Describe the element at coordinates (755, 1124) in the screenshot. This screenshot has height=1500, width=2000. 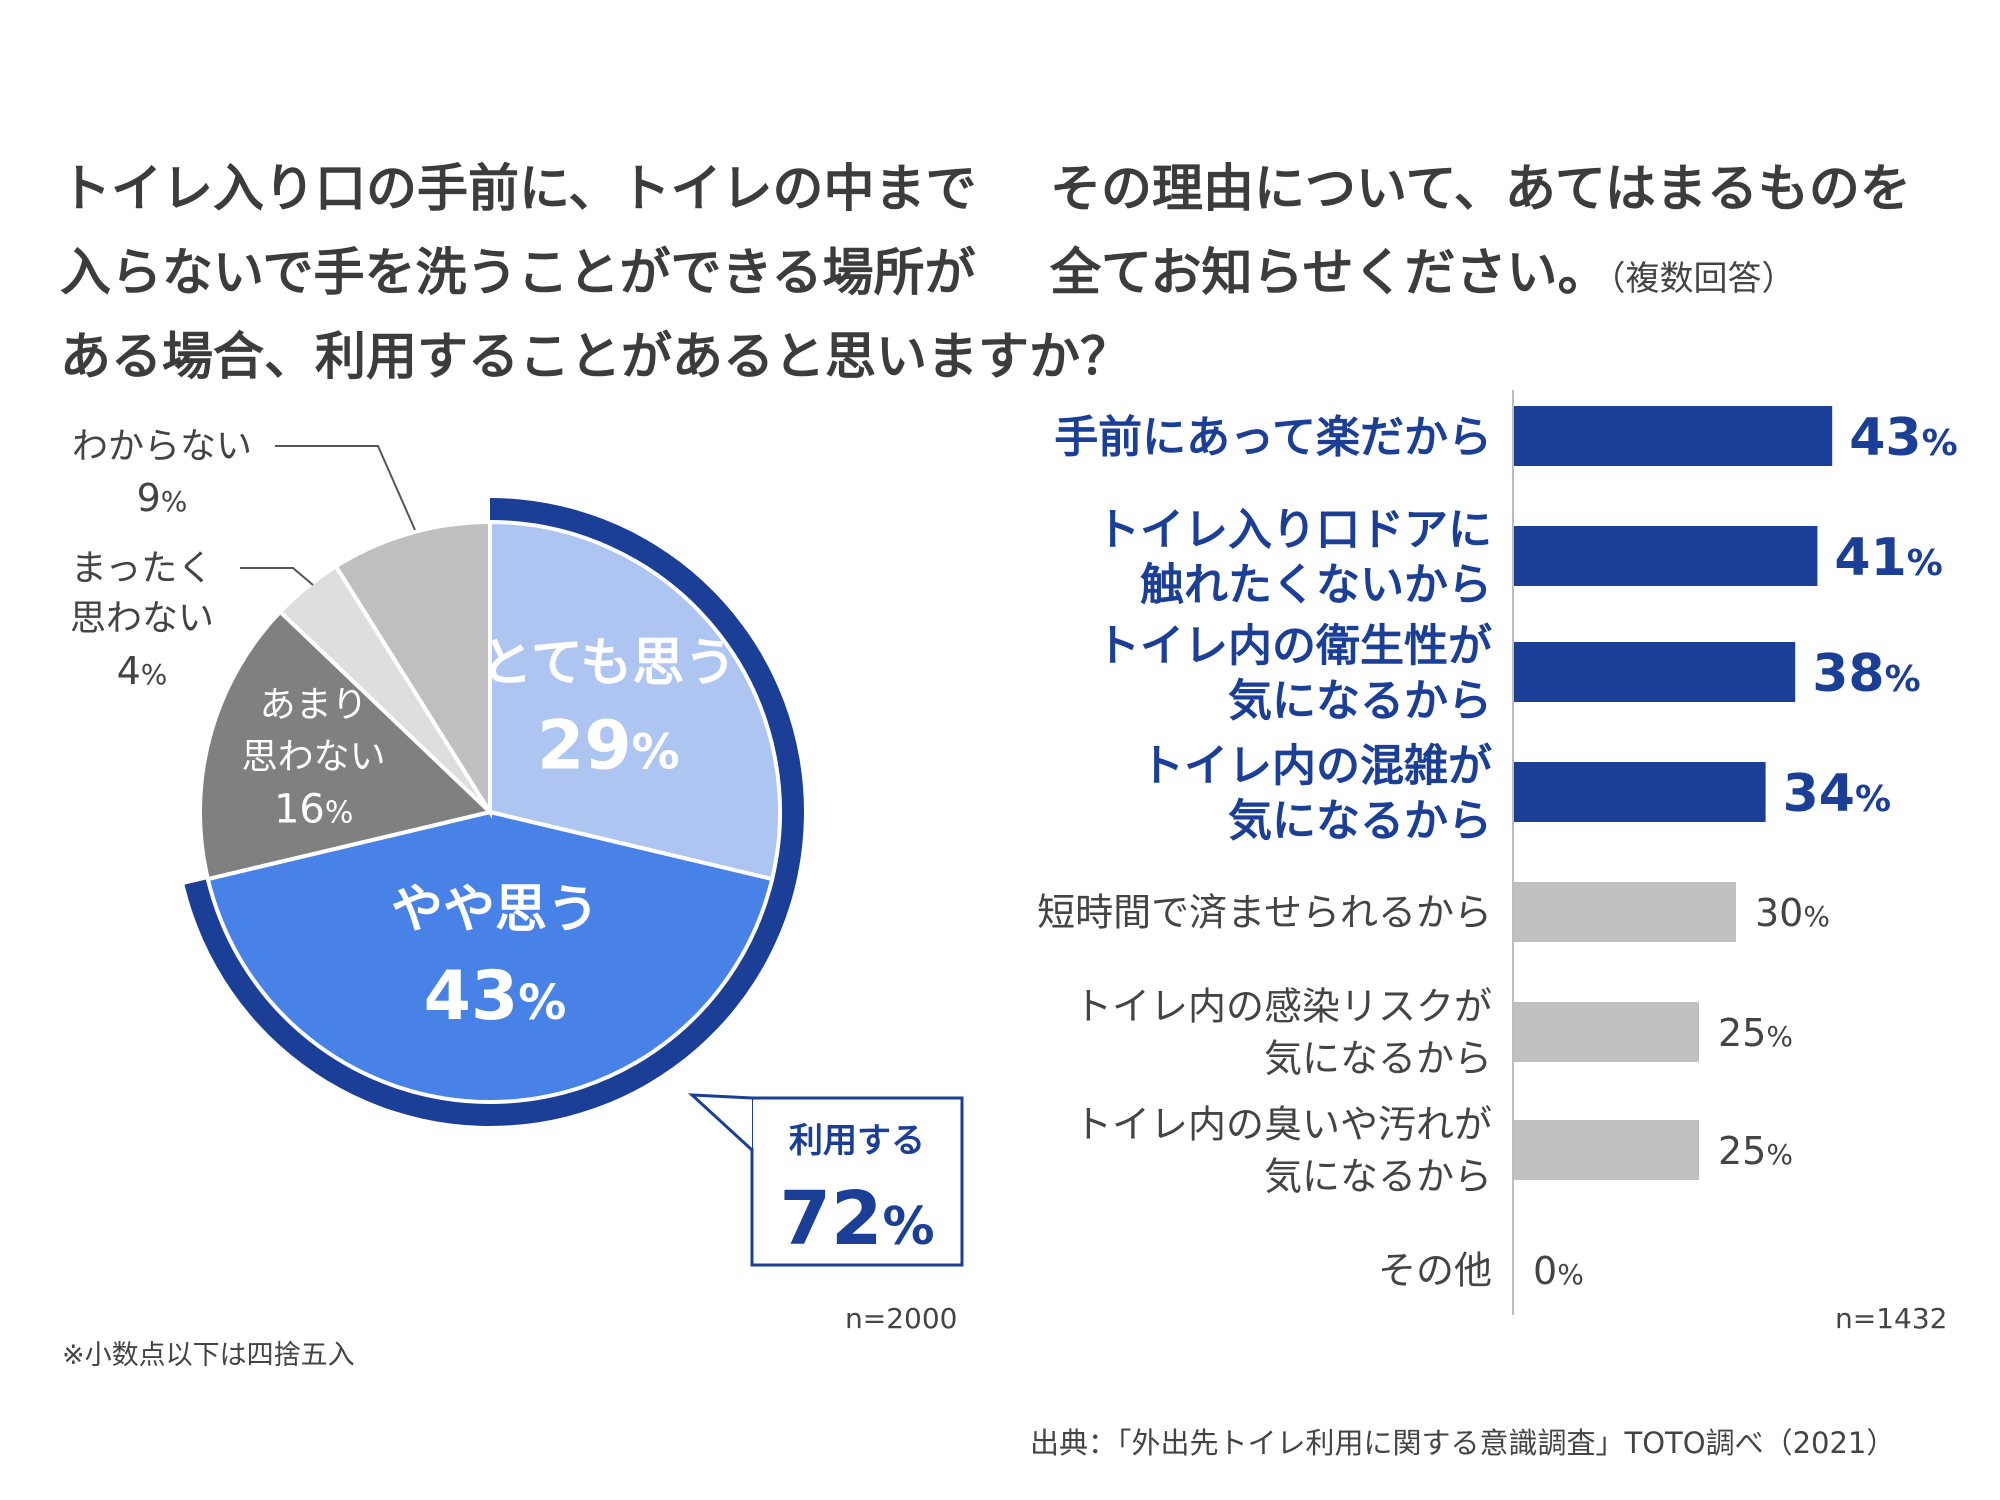
I see `callout-pointer-joint` at that location.